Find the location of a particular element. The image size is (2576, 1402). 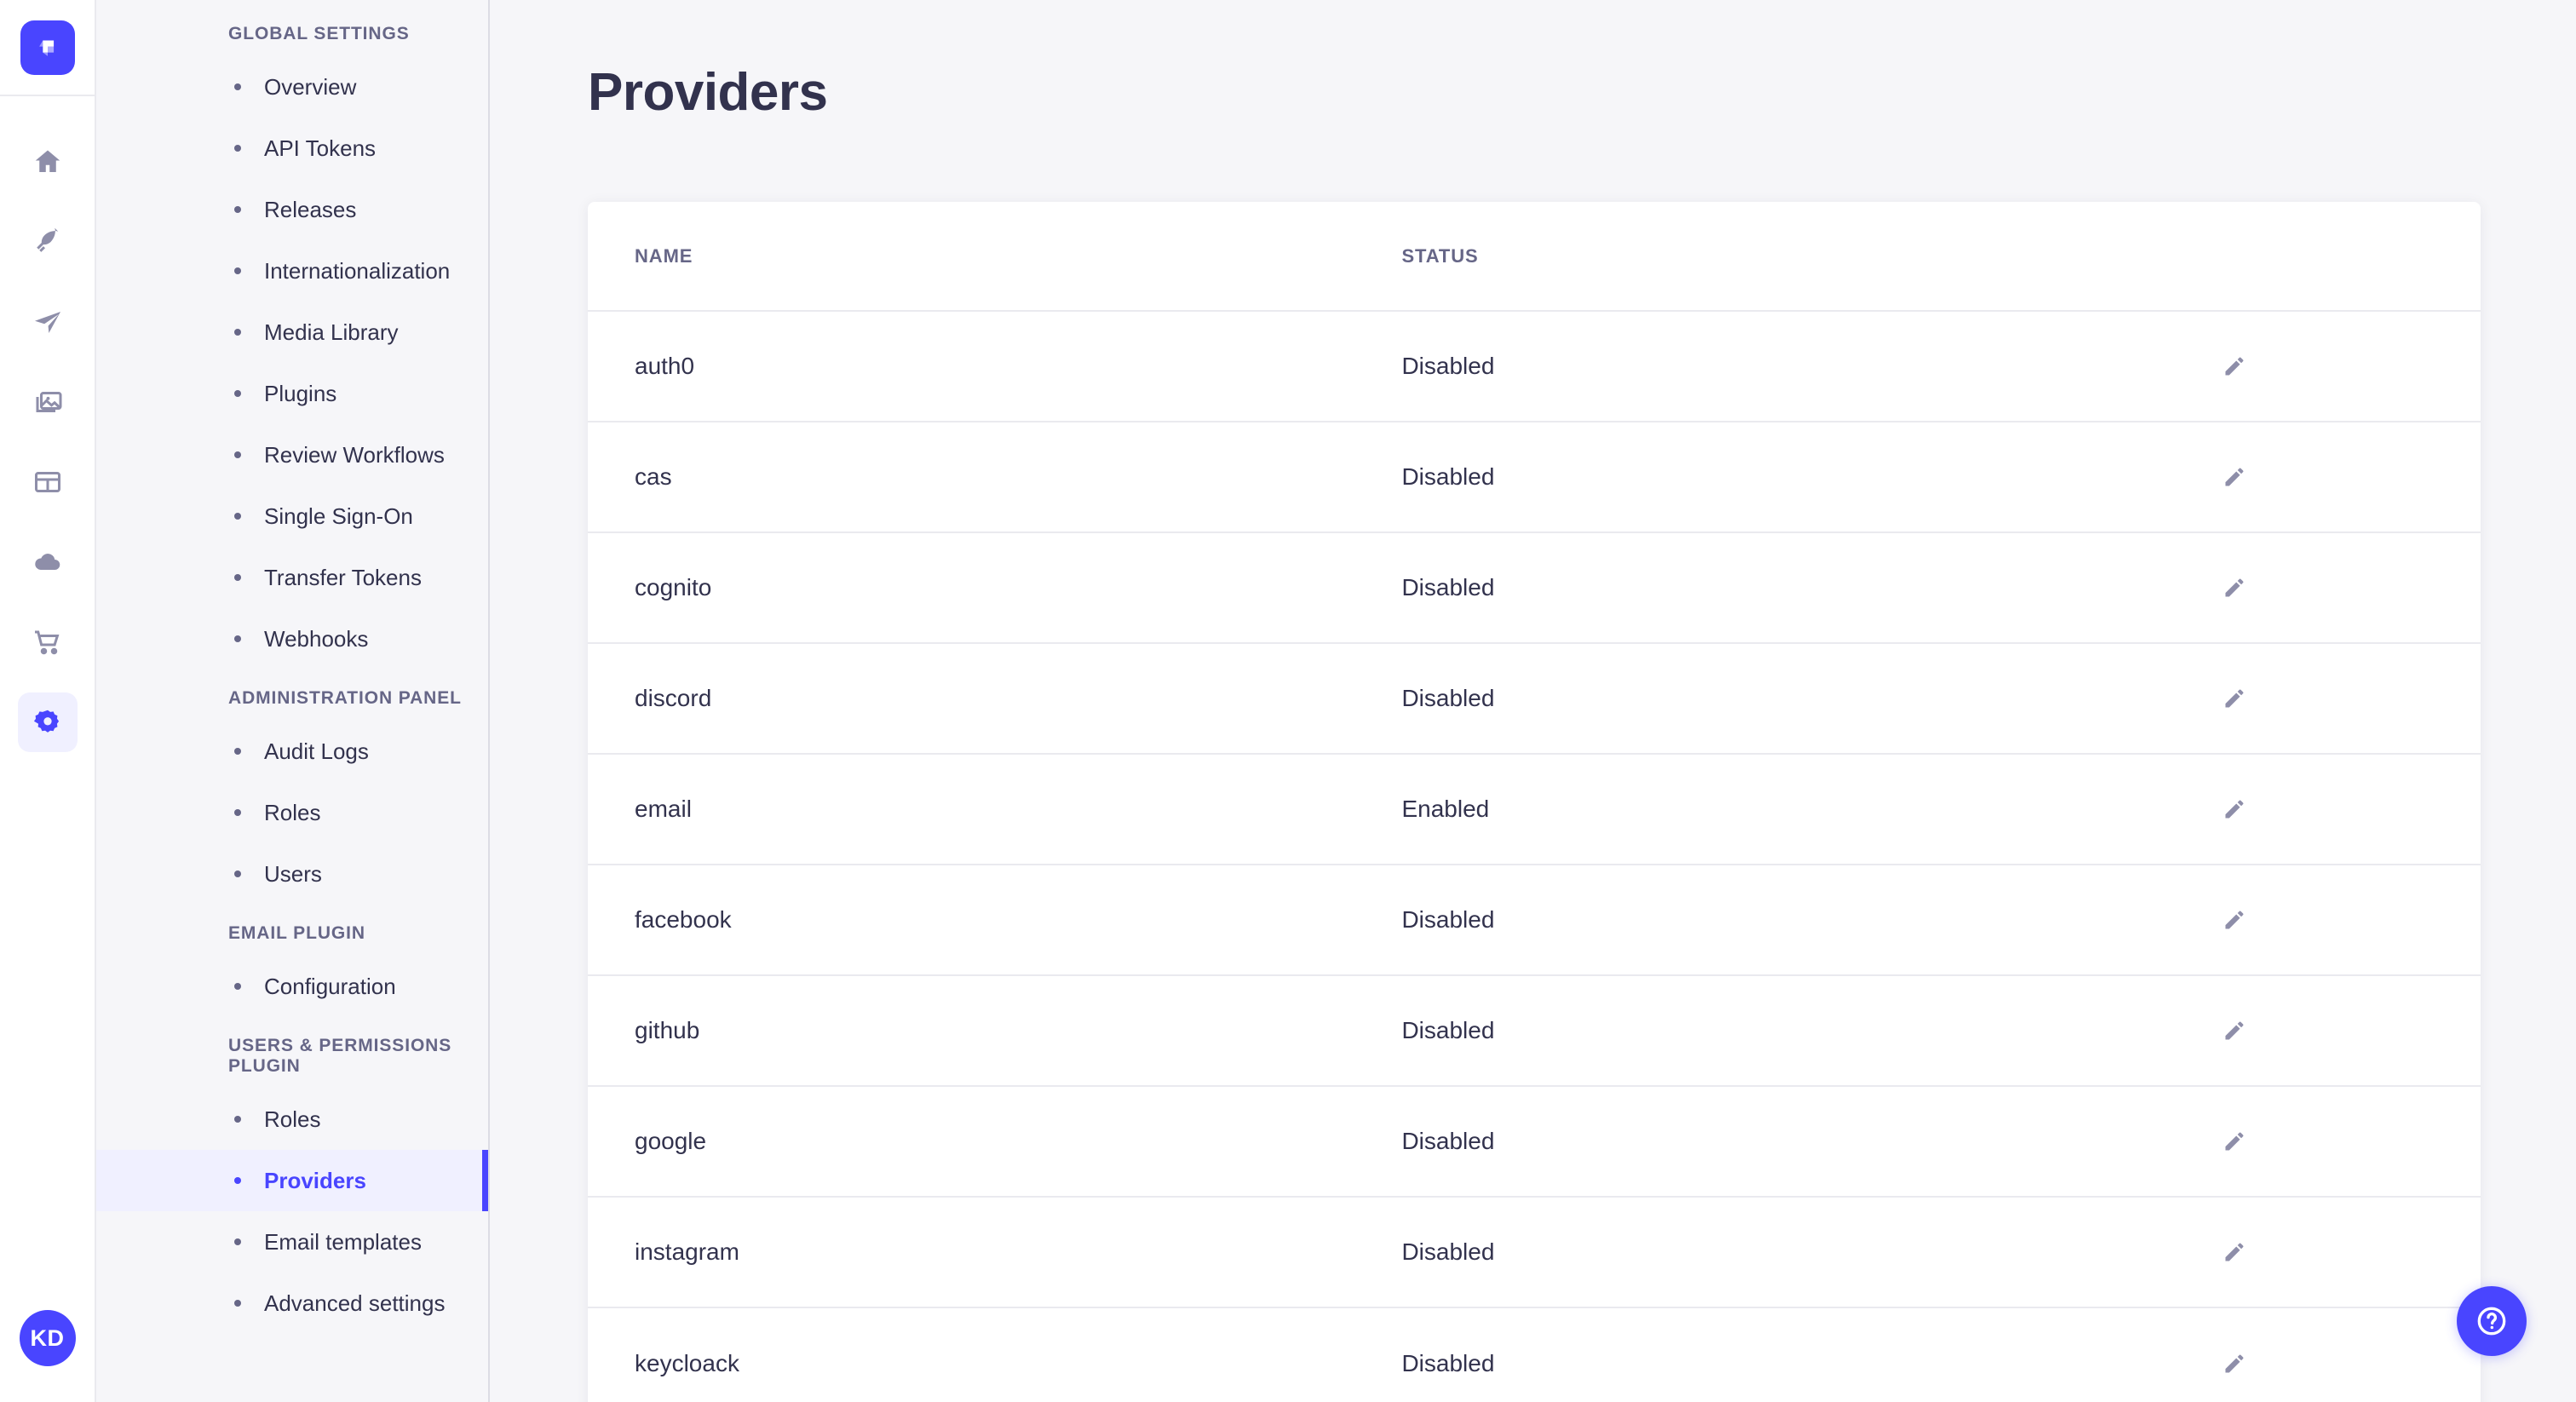

nav-section-title: GLOBAL SETTINGS is located at coordinates (319, 33).